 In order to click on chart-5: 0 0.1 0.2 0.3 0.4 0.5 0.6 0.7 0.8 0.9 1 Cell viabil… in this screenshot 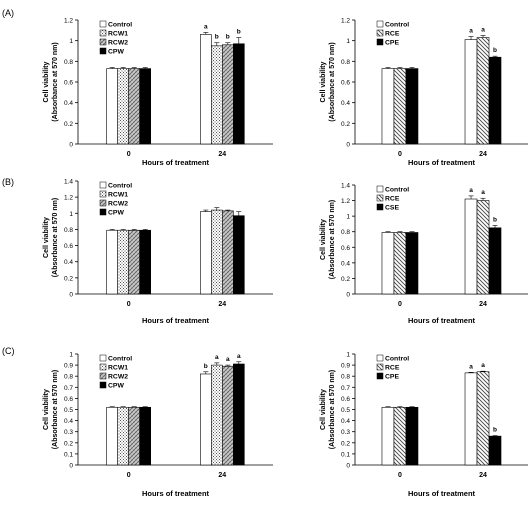, I will do `click(158, 425)`.